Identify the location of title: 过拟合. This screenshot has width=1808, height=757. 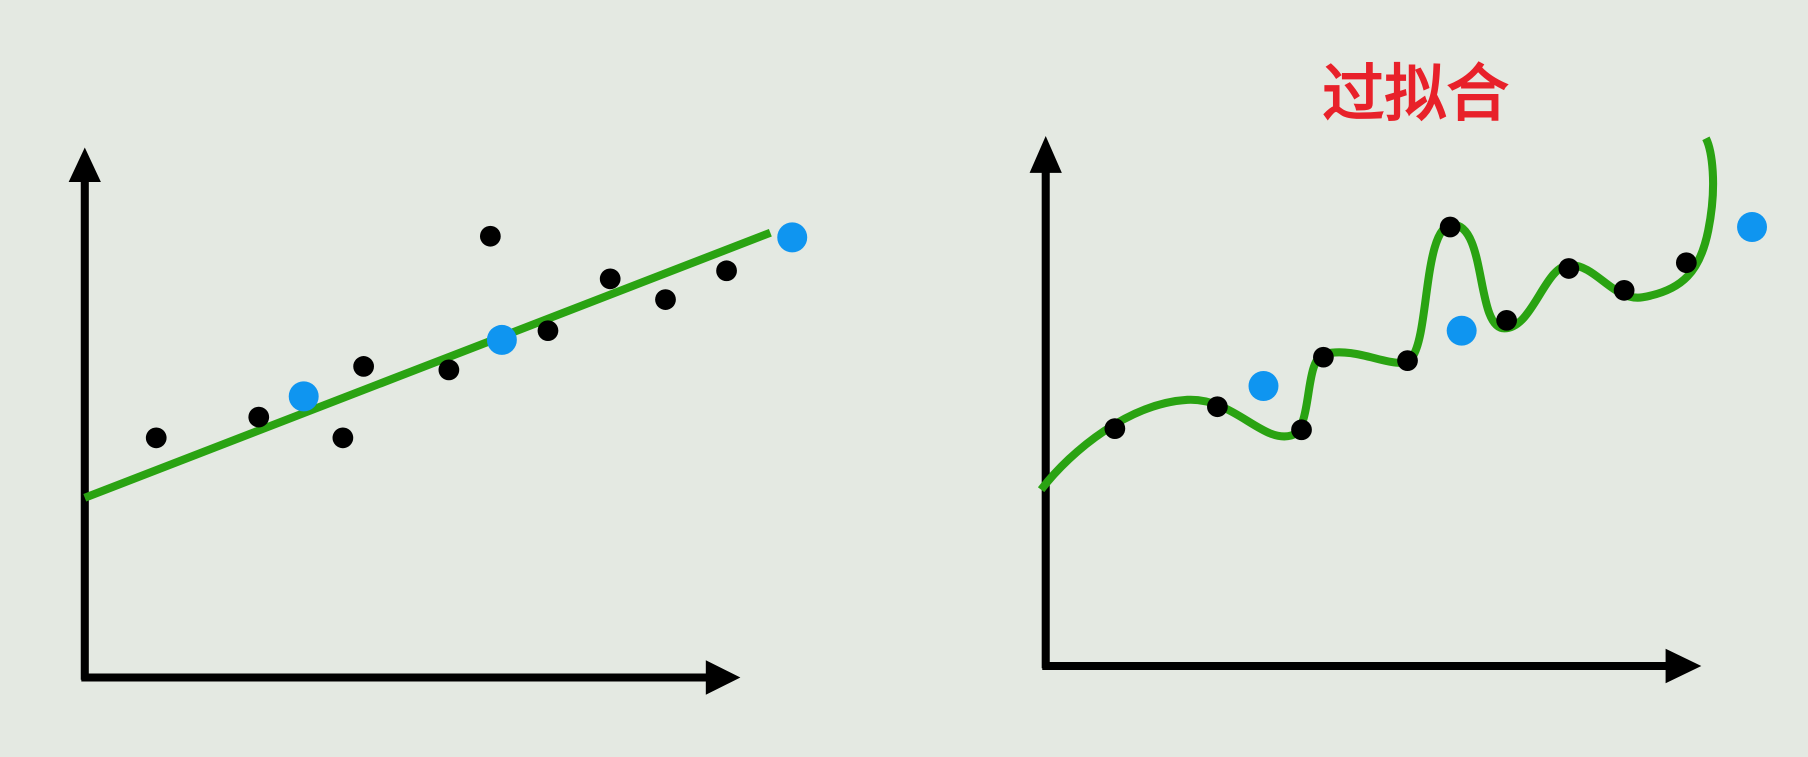
(1415, 93).